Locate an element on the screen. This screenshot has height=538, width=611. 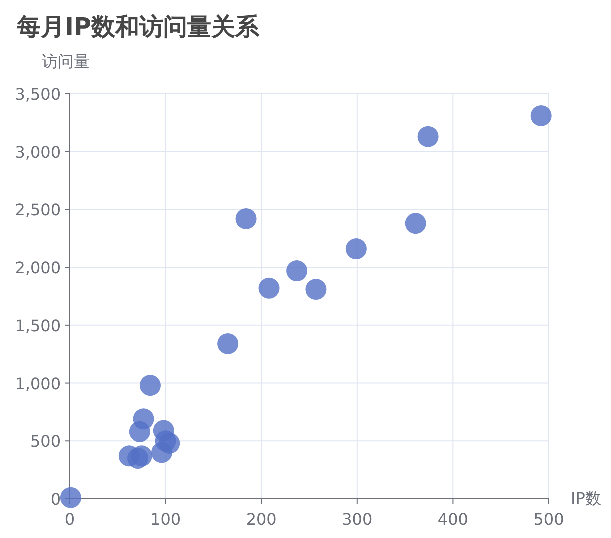
y-tick-label: 2,000 is located at coordinates (38, 268).